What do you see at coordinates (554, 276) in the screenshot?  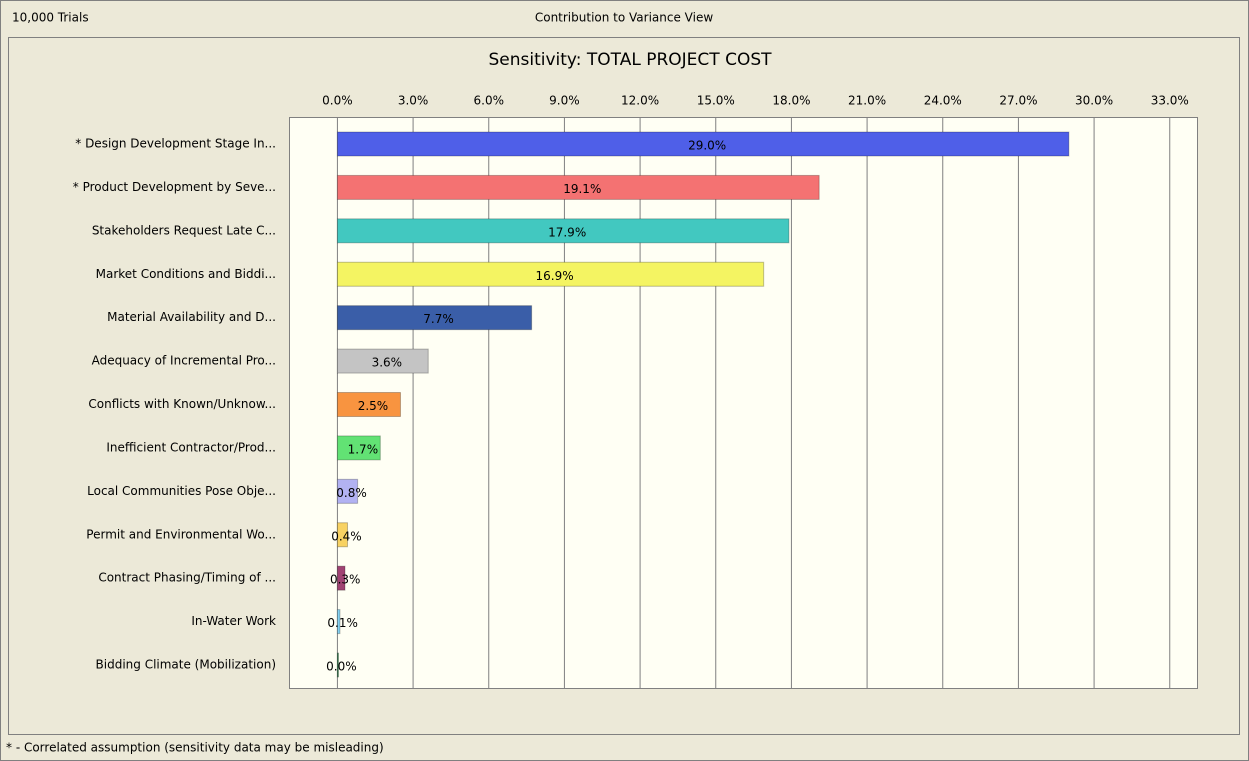 I see `data-label: 16.9%` at bounding box center [554, 276].